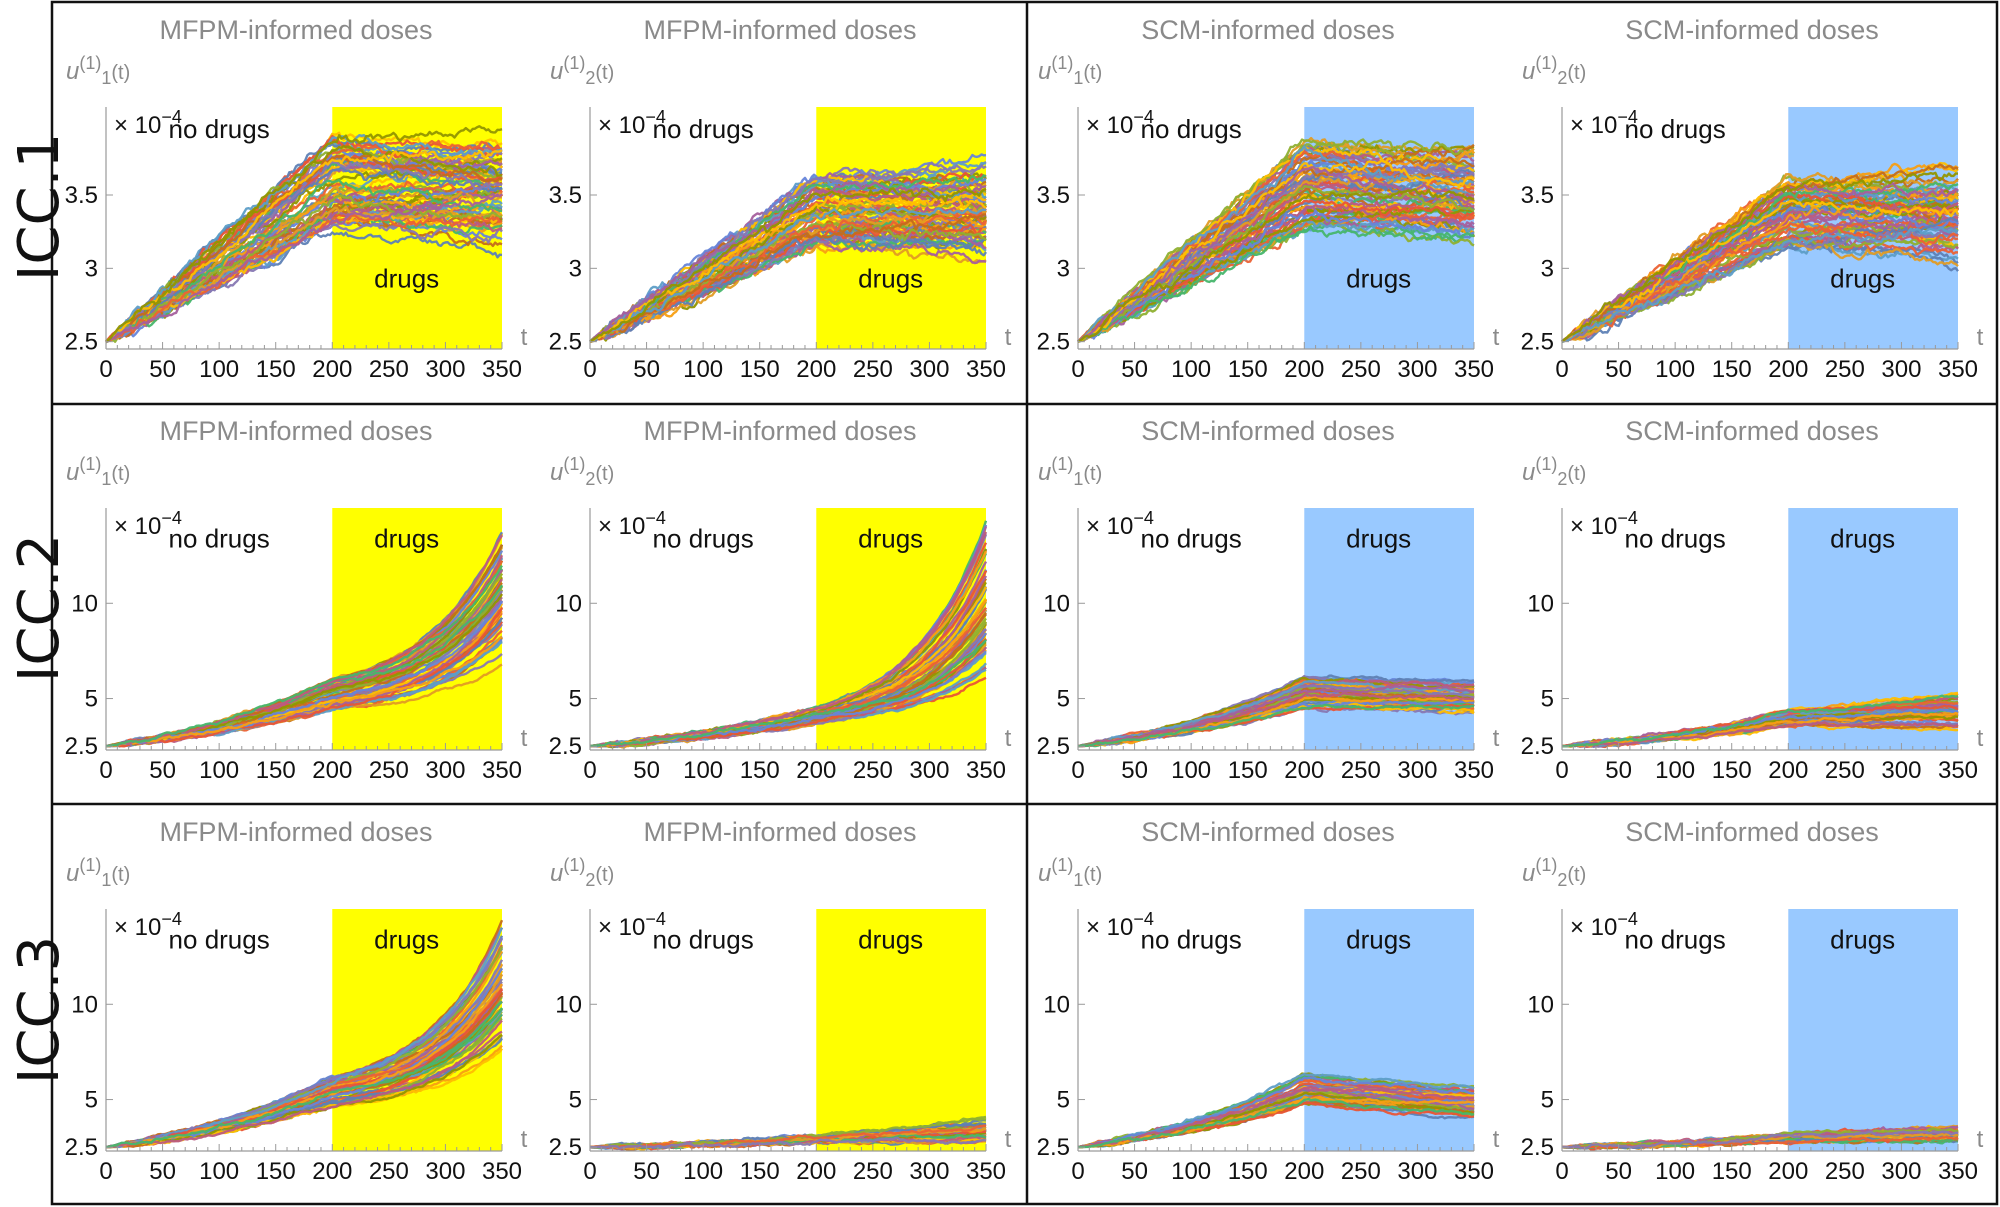 The width and height of the screenshot is (2000, 1207). Describe the element at coordinates (39, 608) in the screenshot. I see `row-label-icc2: ICC.2` at that location.